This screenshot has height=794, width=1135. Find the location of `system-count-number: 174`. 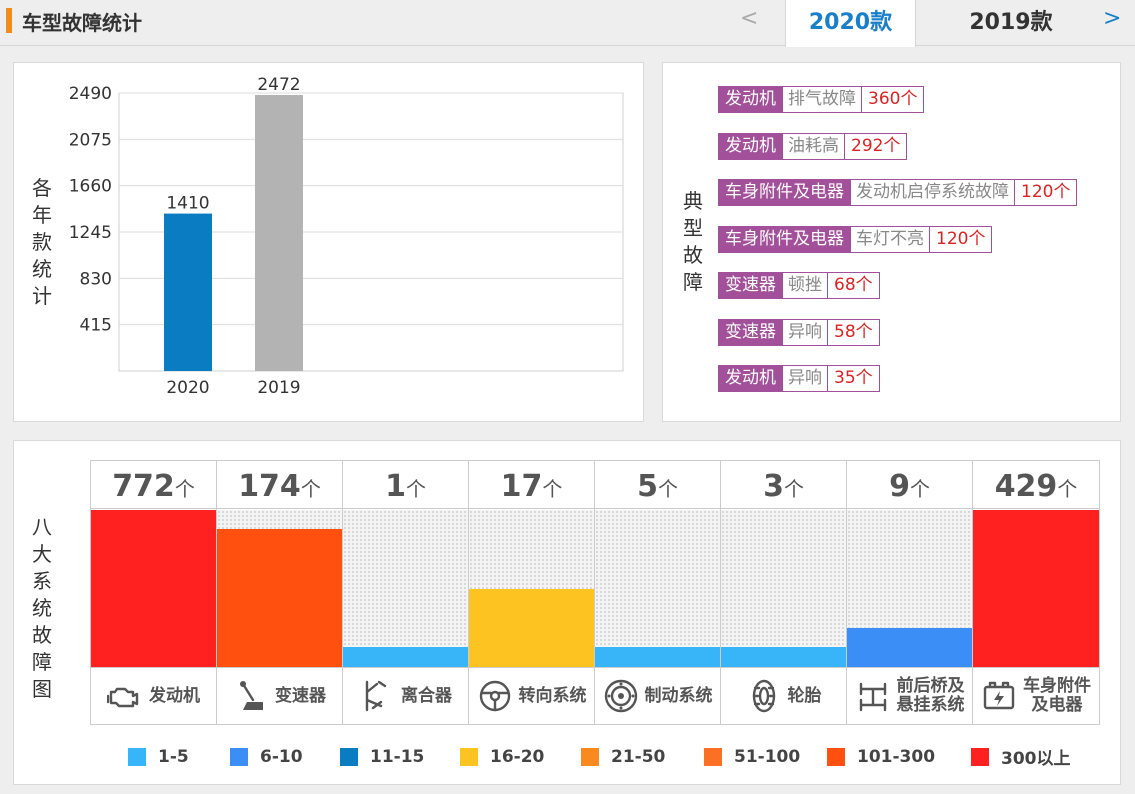

system-count-number: 174 is located at coordinates (269, 486).